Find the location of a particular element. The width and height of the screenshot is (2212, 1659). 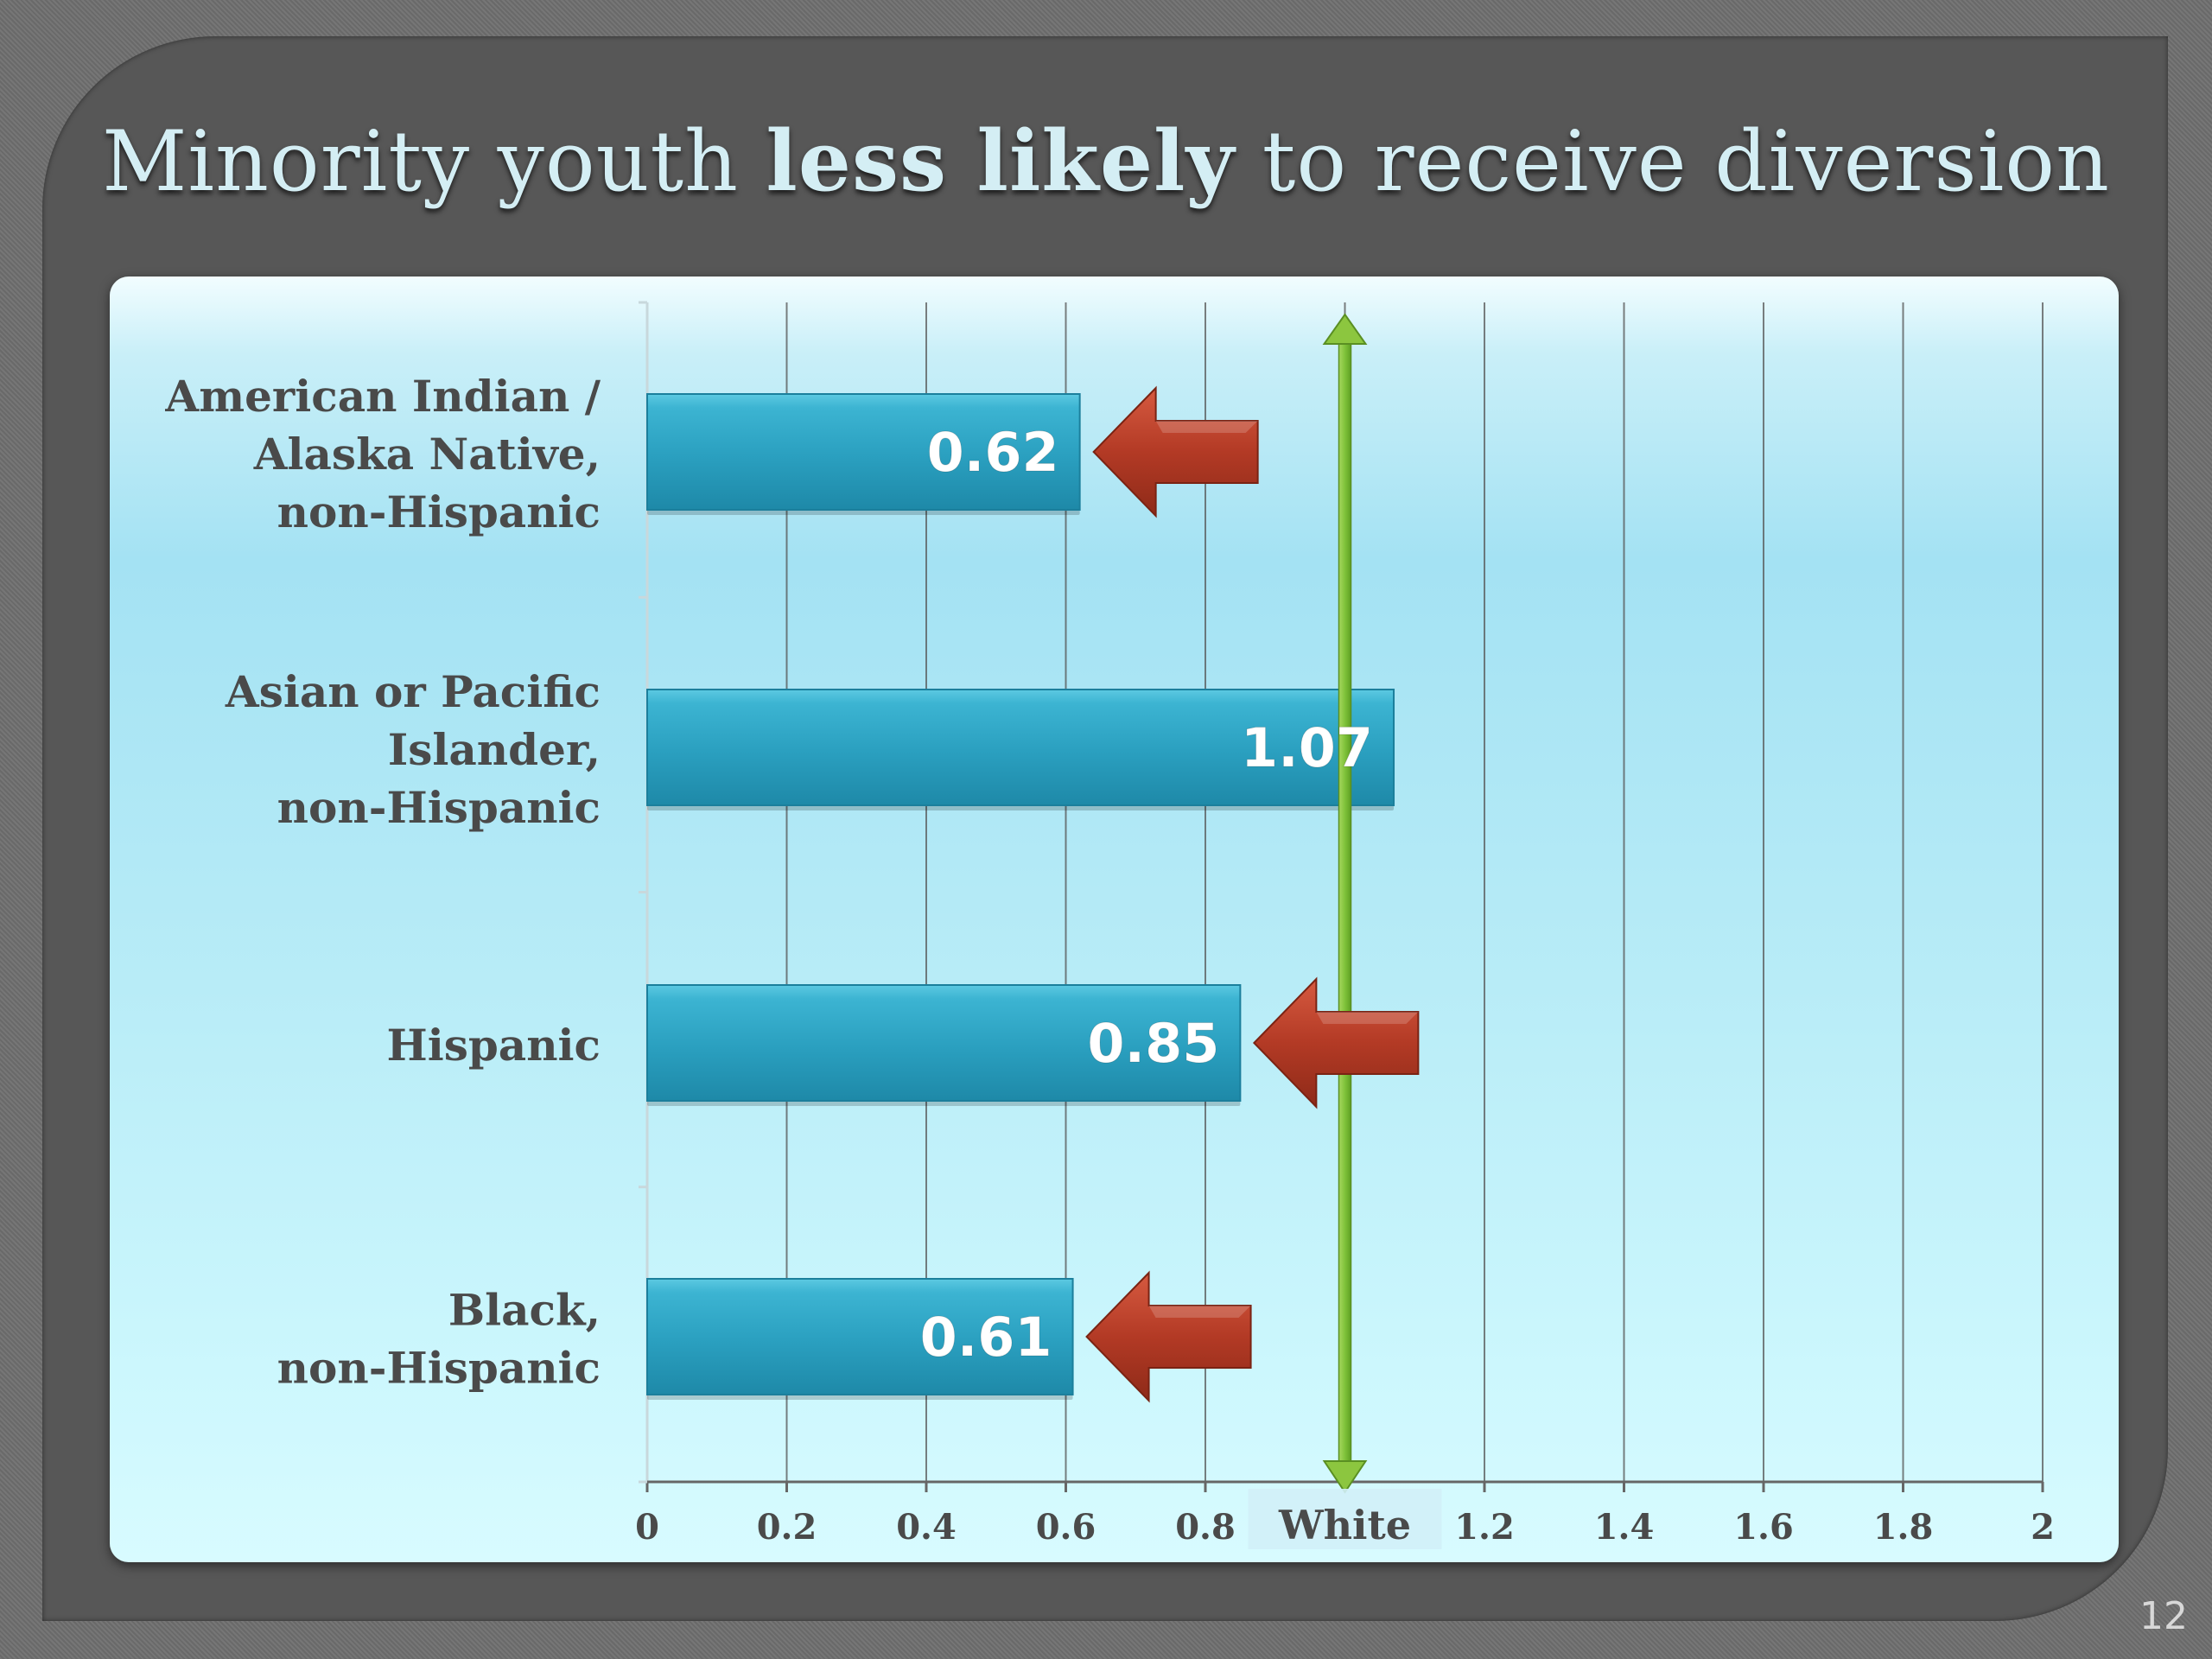

x-tick-label: 1.2 is located at coordinates (1484, 1527).